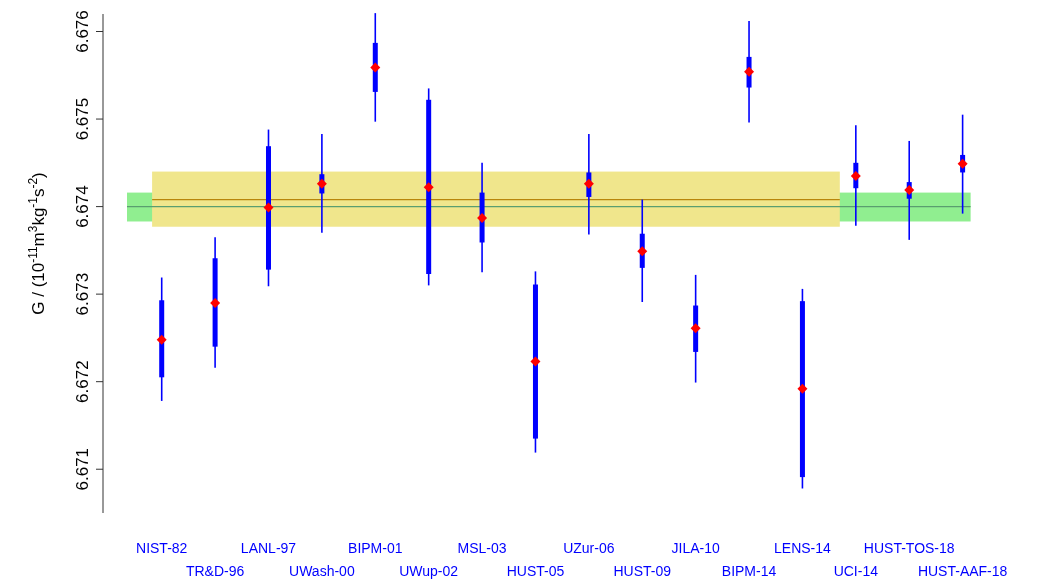  What do you see at coordinates (82, 469) in the screenshot?
I see `y-tick-label: 6.671` at bounding box center [82, 469].